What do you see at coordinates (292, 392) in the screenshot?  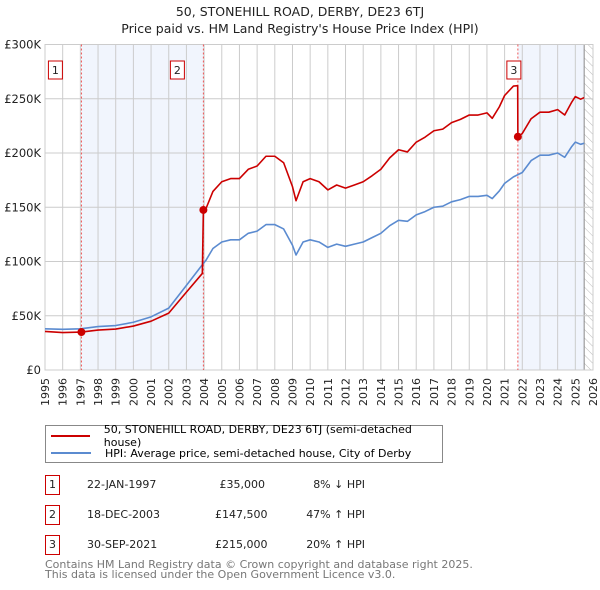 I see `x-tick-label: 2009` at bounding box center [292, 392].